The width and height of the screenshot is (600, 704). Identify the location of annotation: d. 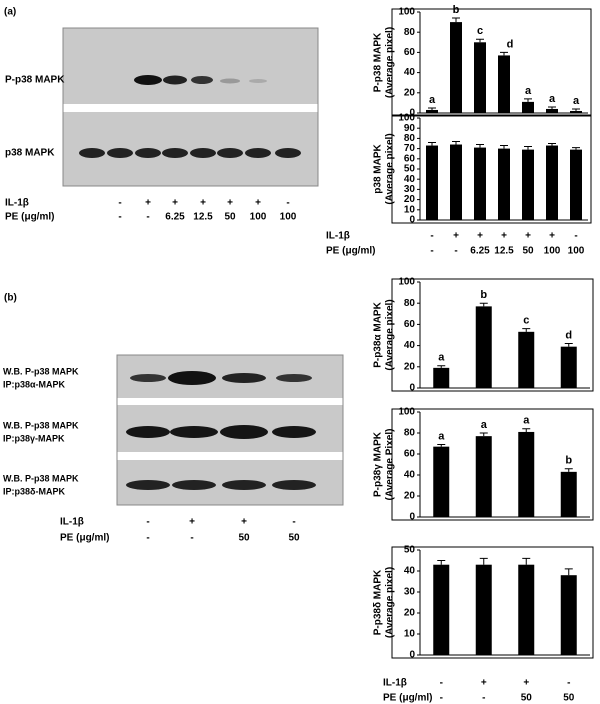
(568, 335).